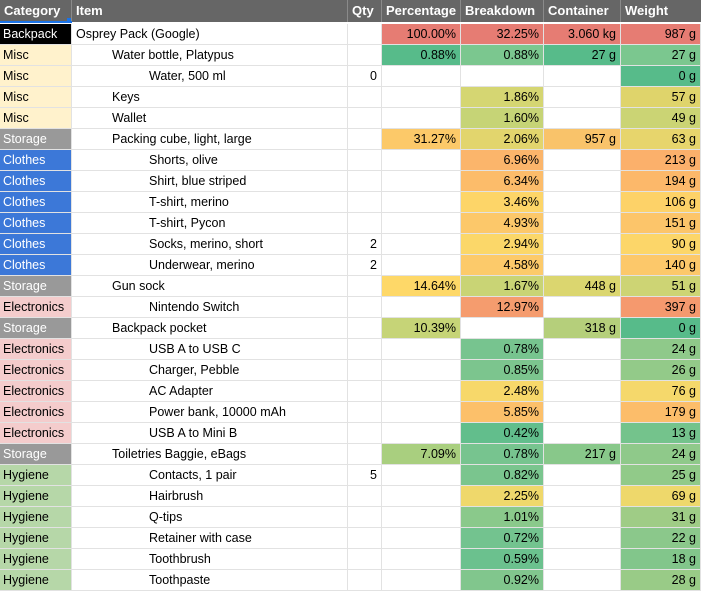 The width and height of the screenshot is (701, 592). Describe the element at coordinates (661, 496) in the screenshot. I see `weight-cell: 69 g` at that location.